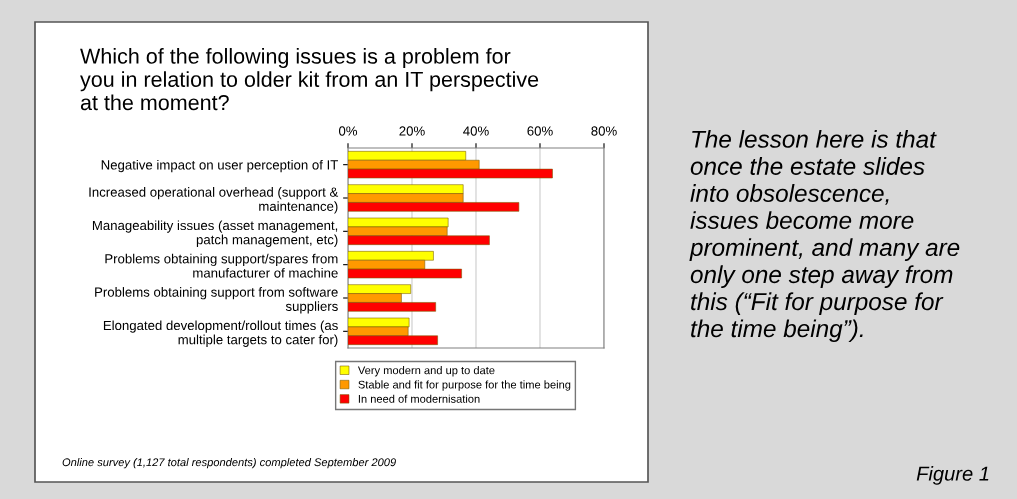 This screenshot has width=1017, height=499. What do you see at coordinates (219, 166) in the screenshot?
I see `y-tick-label: Negative impact on user perception of IT` at bounding box center [219, 166].